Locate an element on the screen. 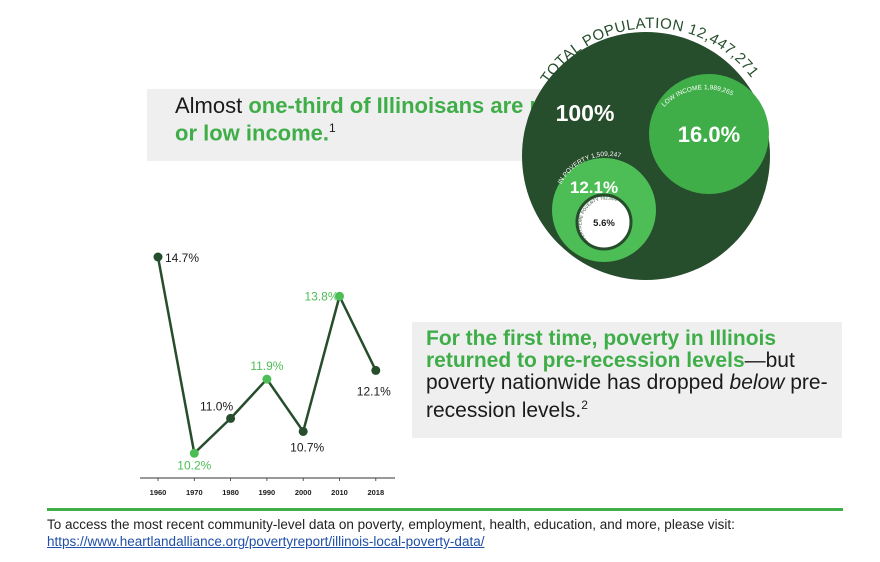  extreme-poverty-pct: 5.6% is located at coordinates (604, 223).